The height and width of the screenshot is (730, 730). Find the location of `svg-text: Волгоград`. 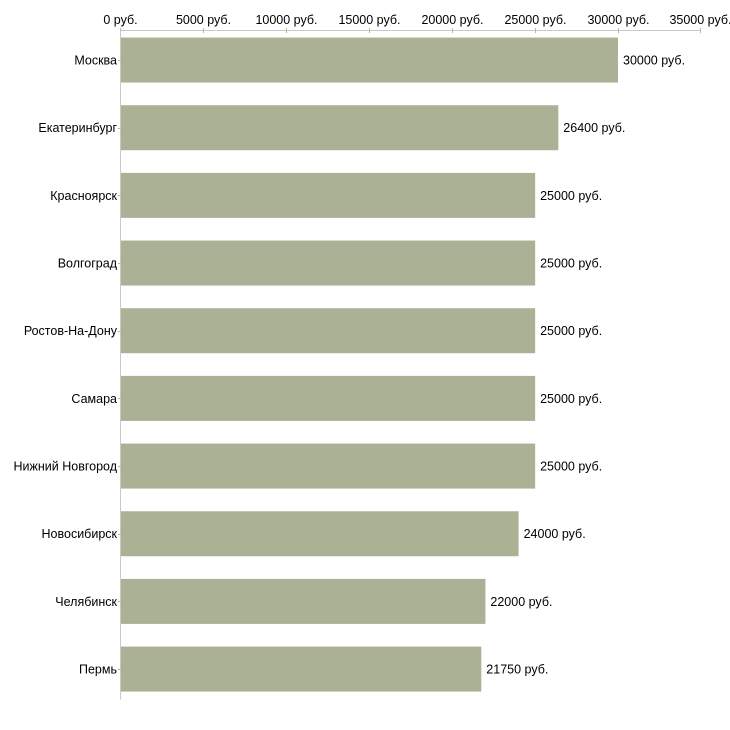

svg-text: Волгоград is located at coordinates (88, 263).